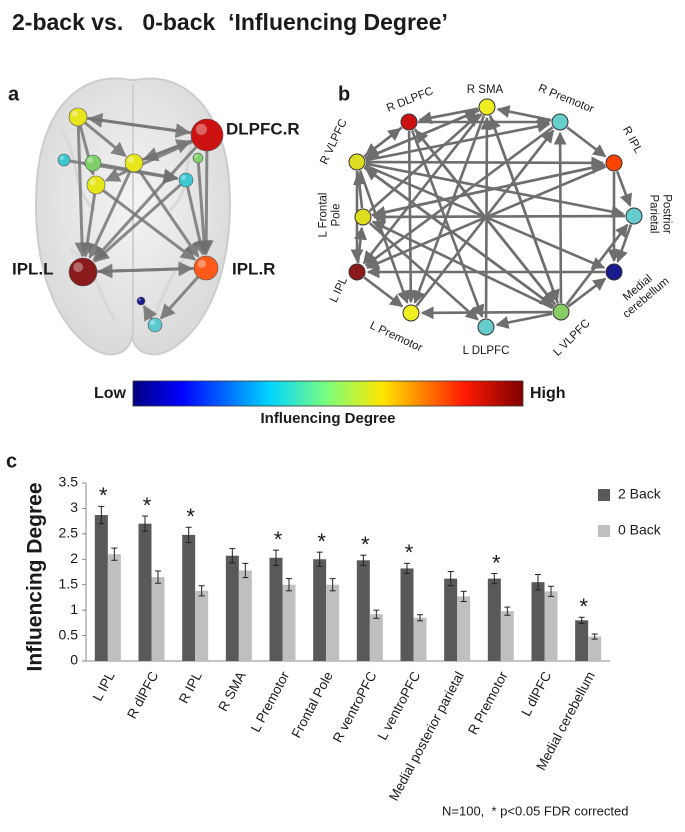 The width and height of the screenshot is (685, 832). I want to click on node-label-line: L VLPFC, so click(571, 337).